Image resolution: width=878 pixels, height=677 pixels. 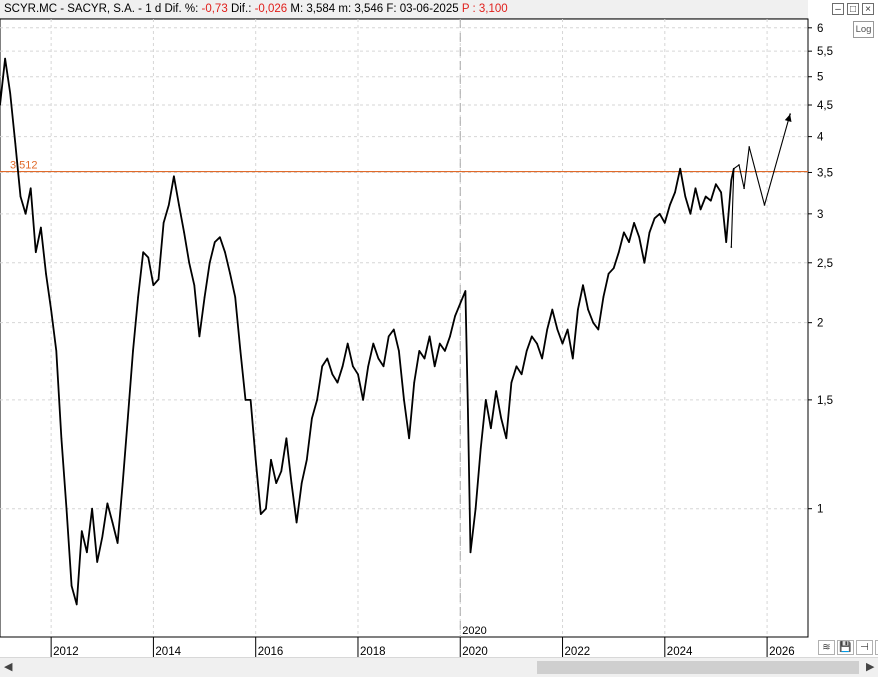 What do you see at coordinates (870, 667) in the screenshot?
I see `scroll-right-icon: ▶` at bounding box center [870, 667].